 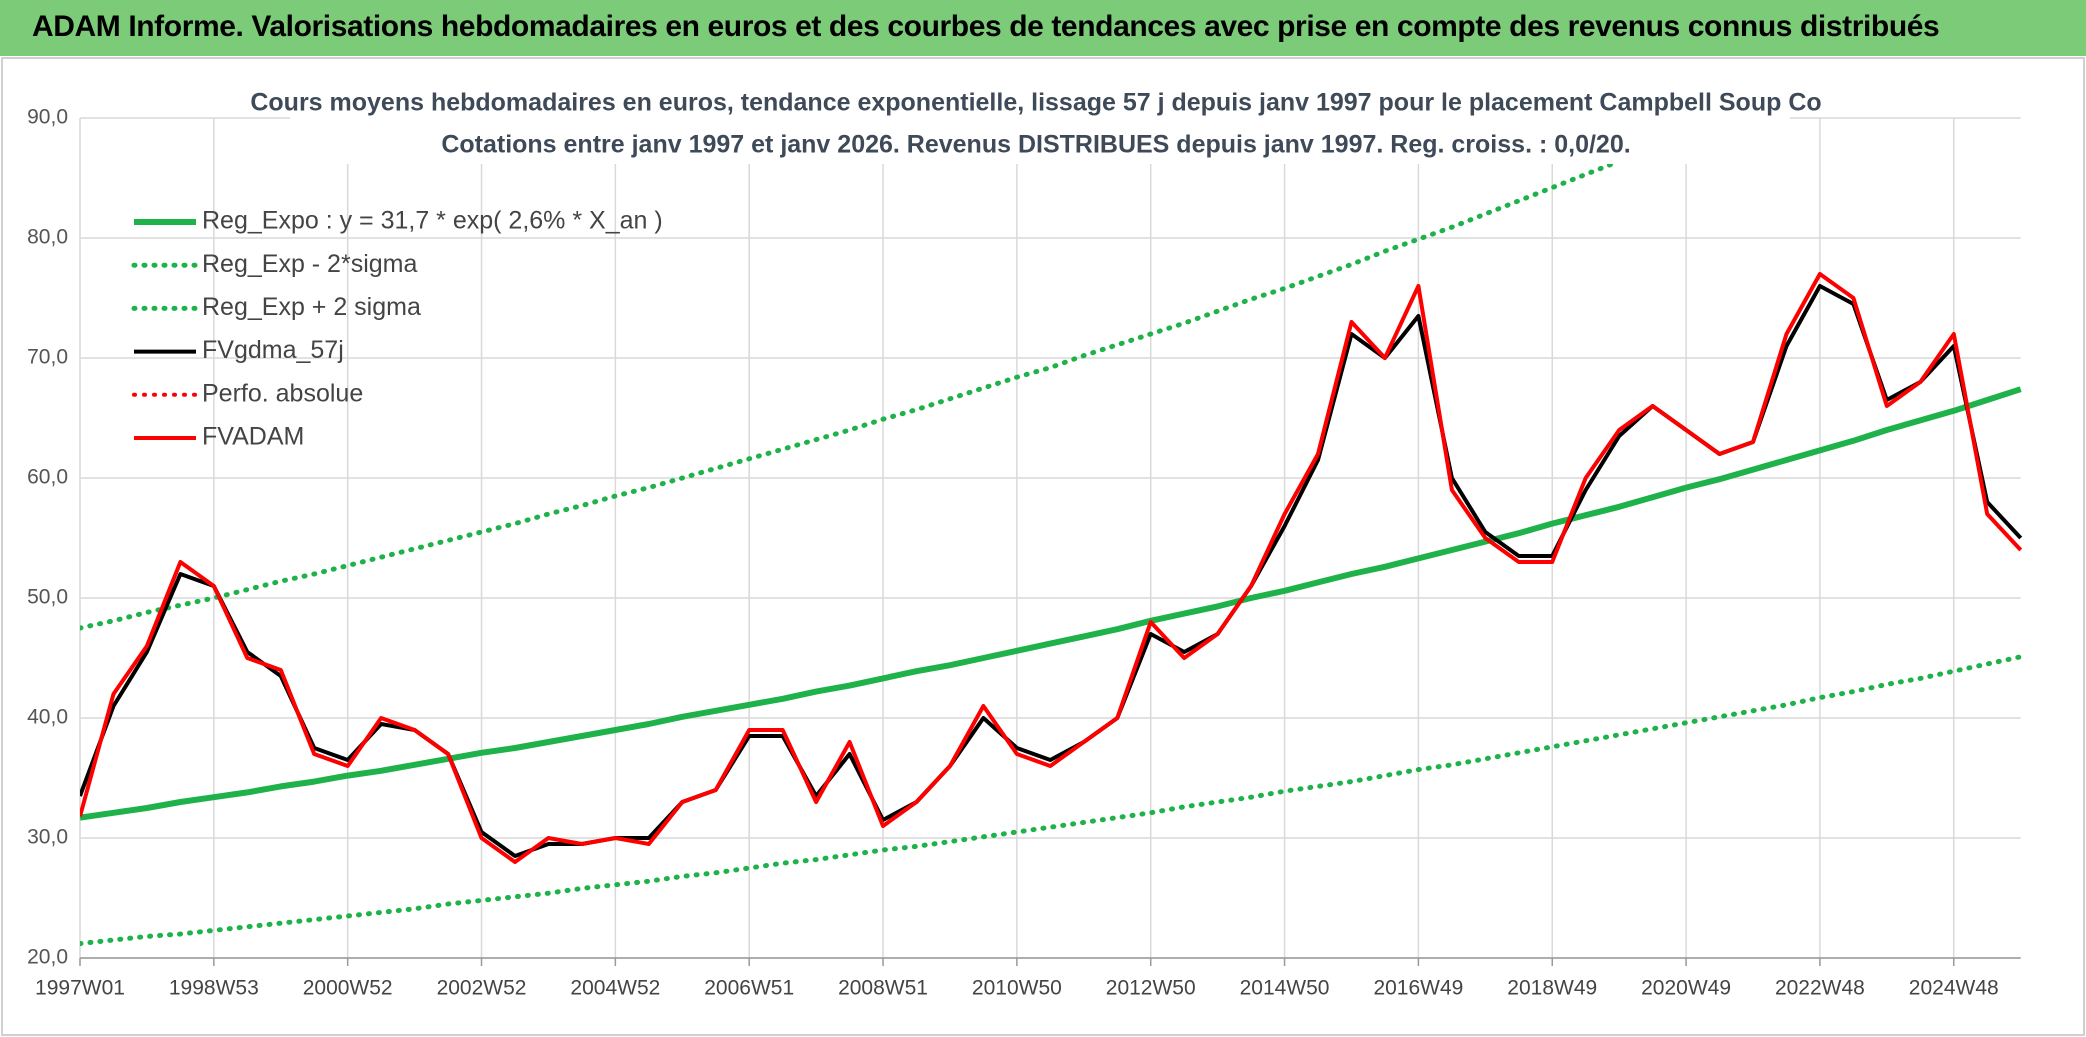 I want to click on x-tick-label: 1998W53, so click(x=214, y=988).